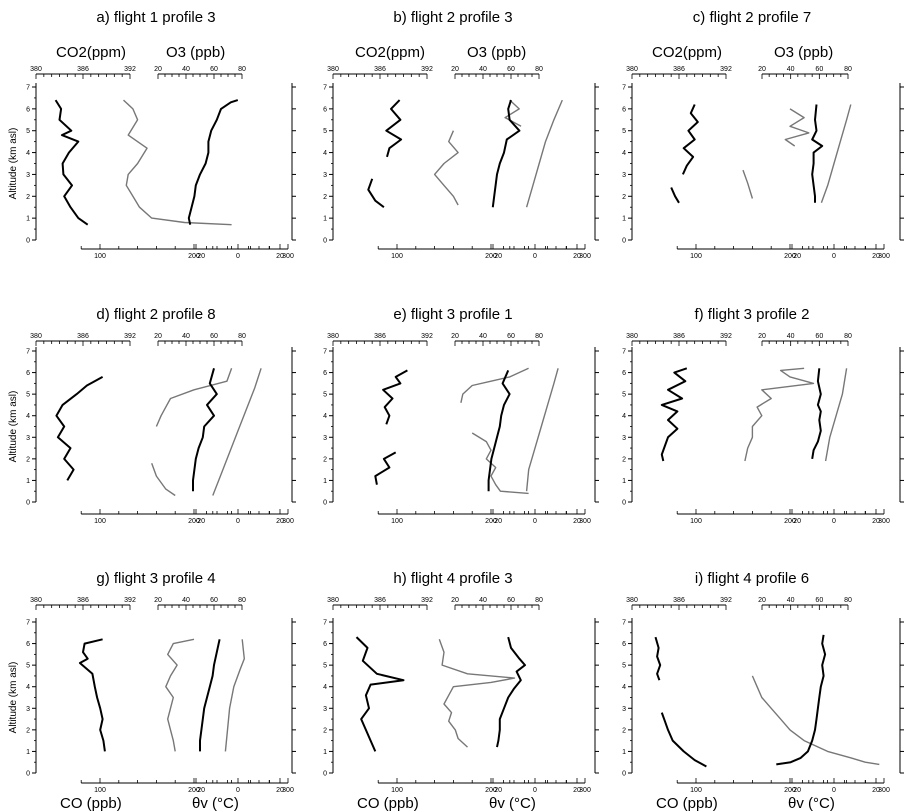 The width and height of the screenshot is (904, 811). I want to click on co2-axis-label: CO2(ppm), so click(390, 52).